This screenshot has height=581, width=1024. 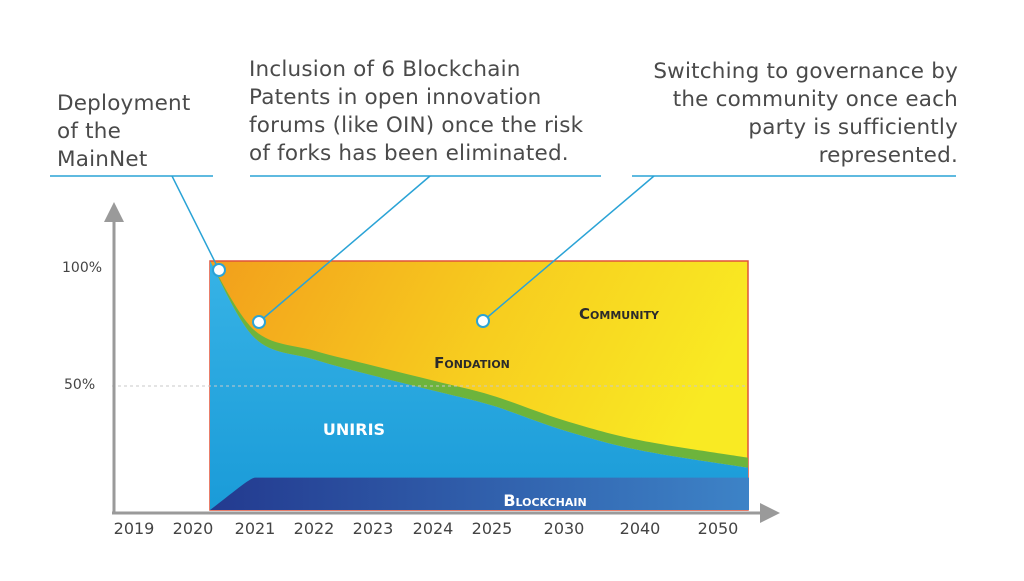 I want to click on x-tick-2025: 2025, so click(x=492, y=528).